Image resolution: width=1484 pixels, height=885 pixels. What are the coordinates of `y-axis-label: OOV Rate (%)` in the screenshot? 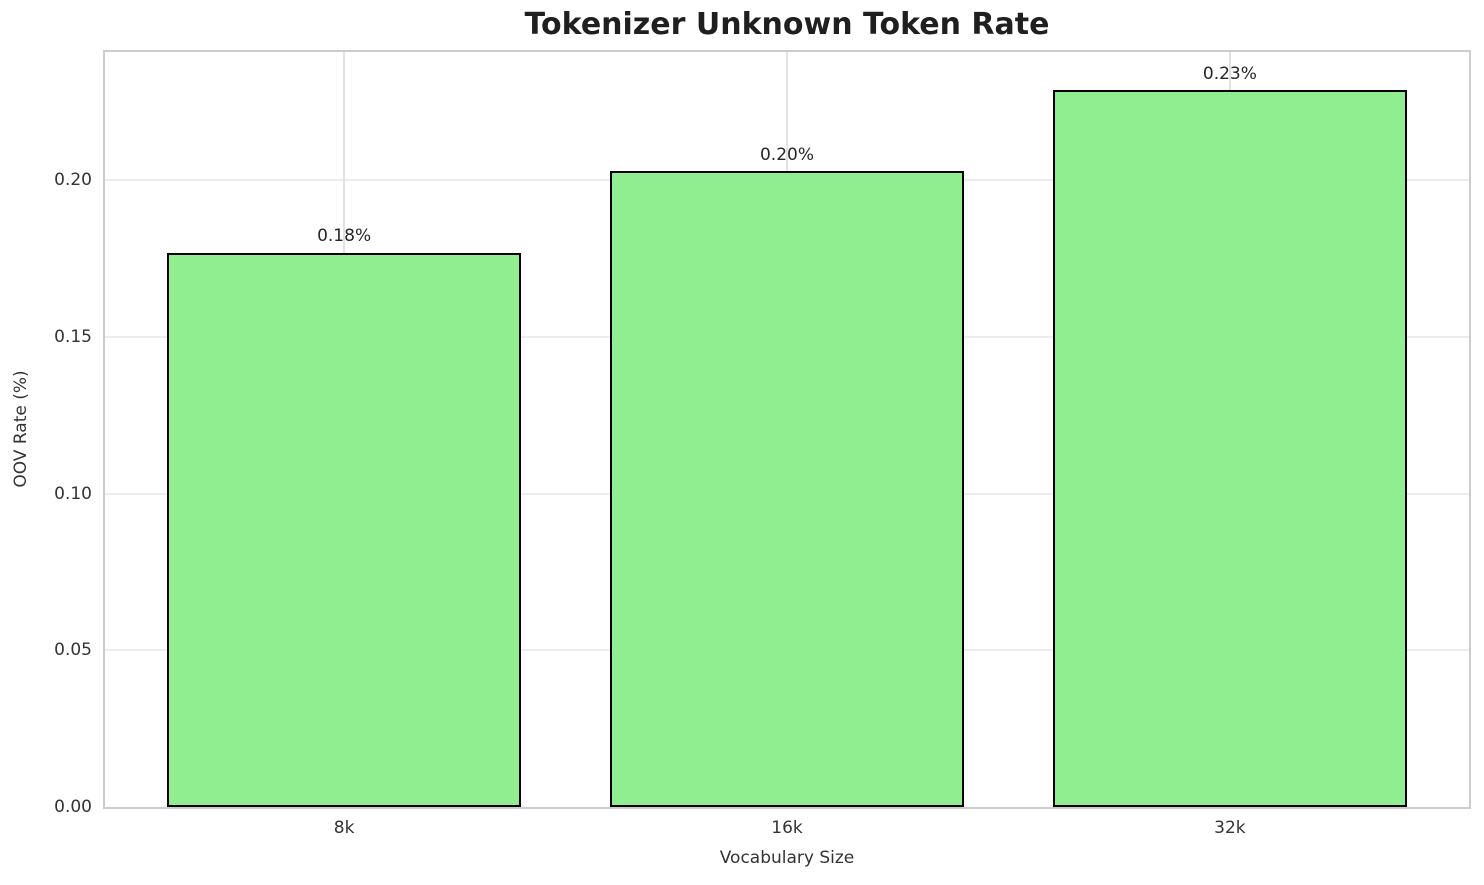 It's located at (21, 429).